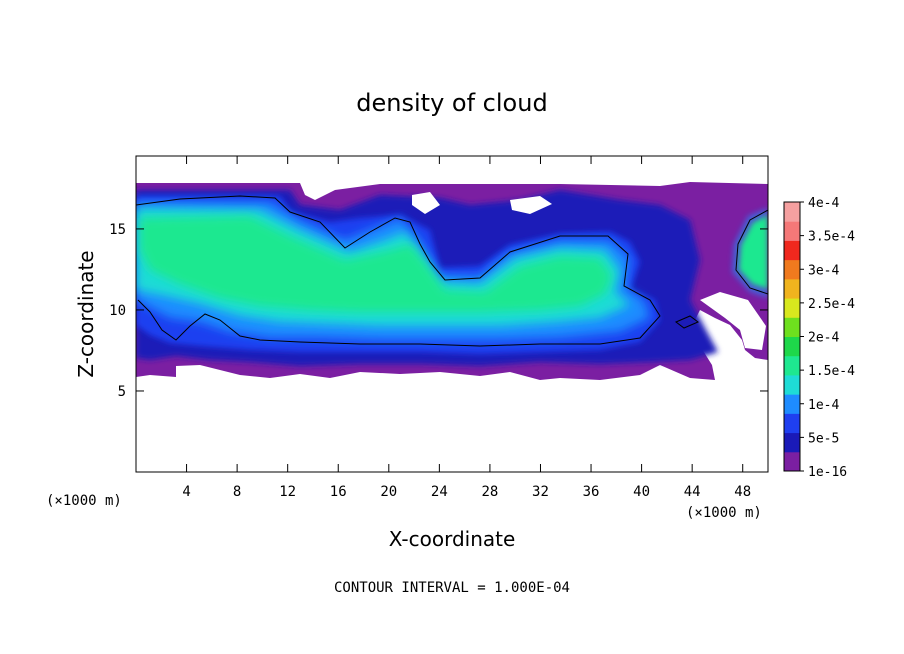  What do you see at coordinates (117, 311) in the screenshot?
I see `y-tick-label: 10` at bounding box center [117, 311].